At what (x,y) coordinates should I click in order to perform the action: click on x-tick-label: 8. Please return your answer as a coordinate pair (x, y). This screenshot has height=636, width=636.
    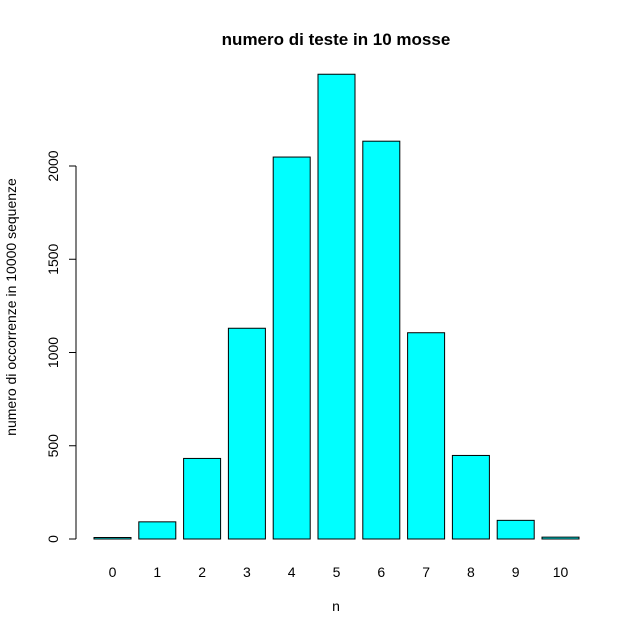
    Looking at the image, I should click on (471, 572).